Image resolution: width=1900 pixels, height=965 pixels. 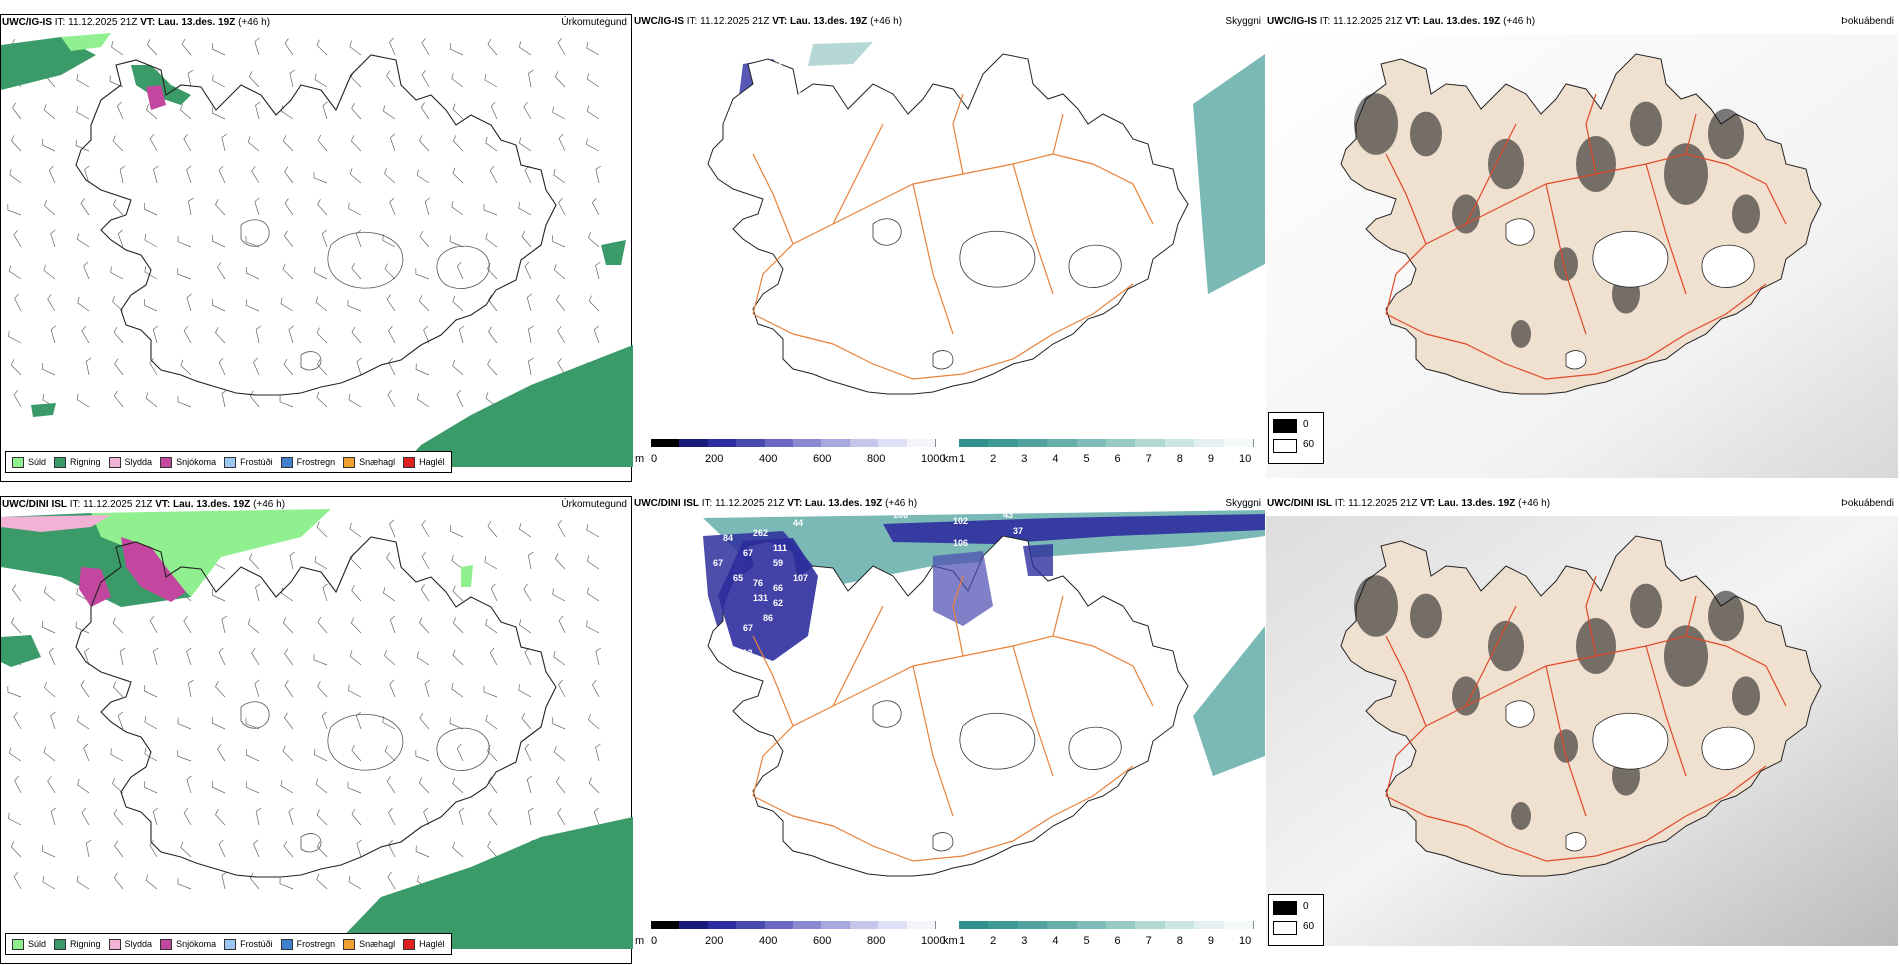 I want to click on panel-name: Úrkomutegund, so click(x=594, y=504).